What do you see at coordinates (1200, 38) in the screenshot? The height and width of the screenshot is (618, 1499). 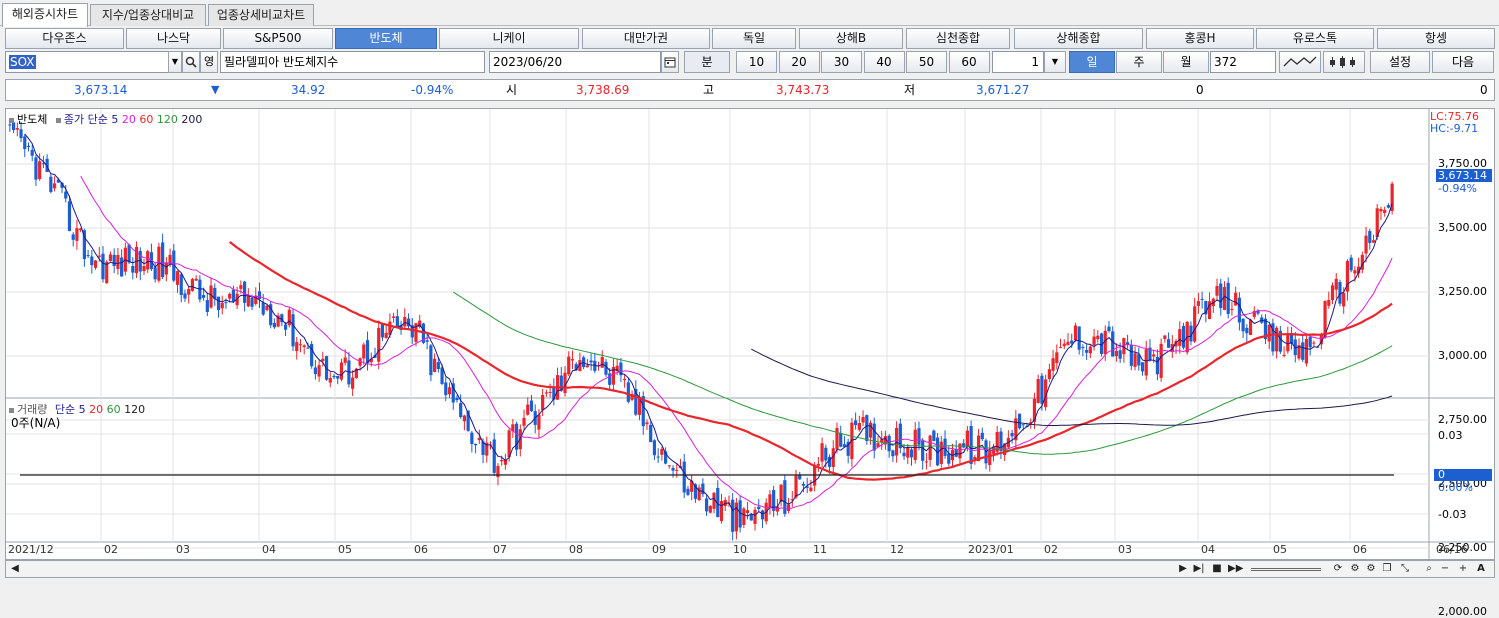 I see `market-button: 홍콩H` at bounding box center [1200, 38].